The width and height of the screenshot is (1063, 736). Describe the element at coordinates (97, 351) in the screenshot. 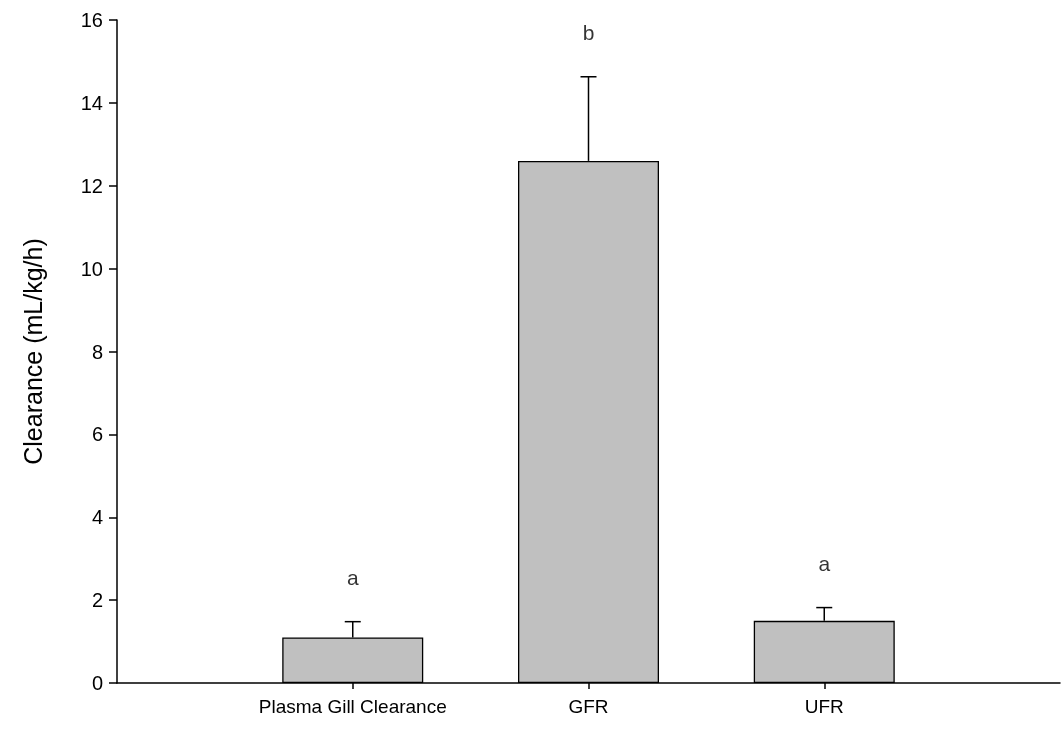

I see `y-tick-label: 8` at that location.